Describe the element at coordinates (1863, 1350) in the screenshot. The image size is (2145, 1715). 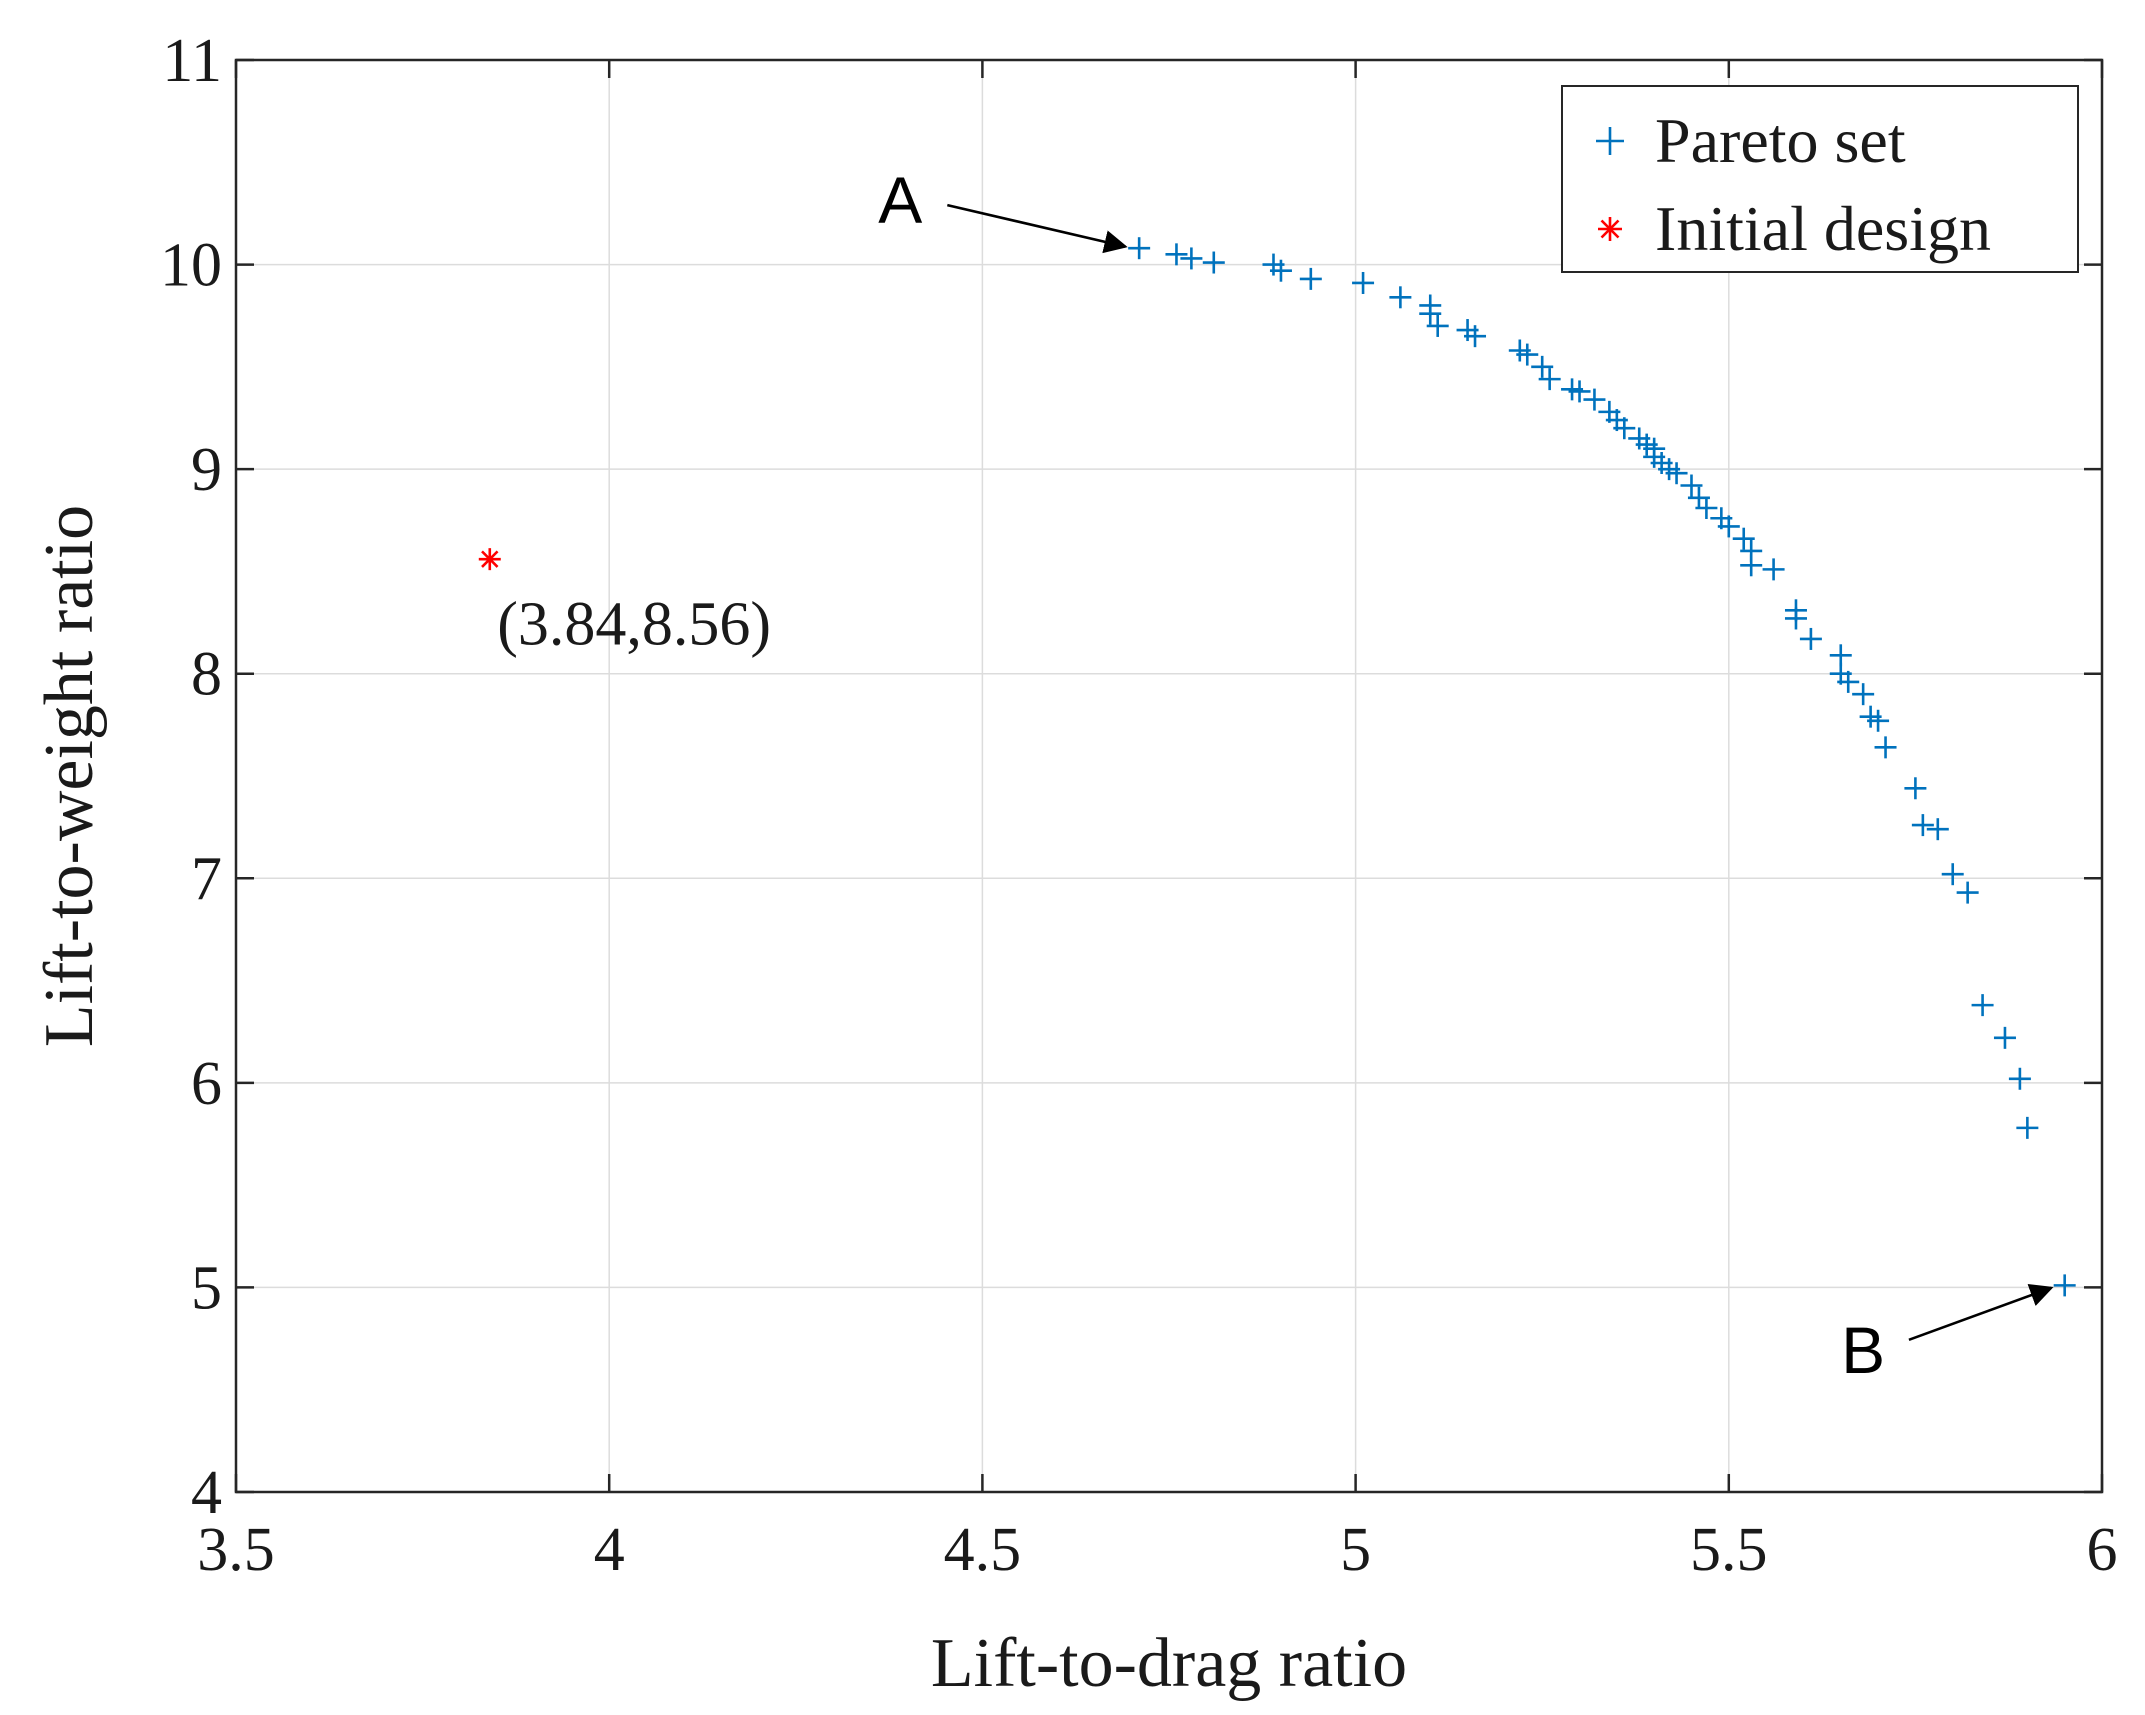
I see `point-label-b: B` at that location.